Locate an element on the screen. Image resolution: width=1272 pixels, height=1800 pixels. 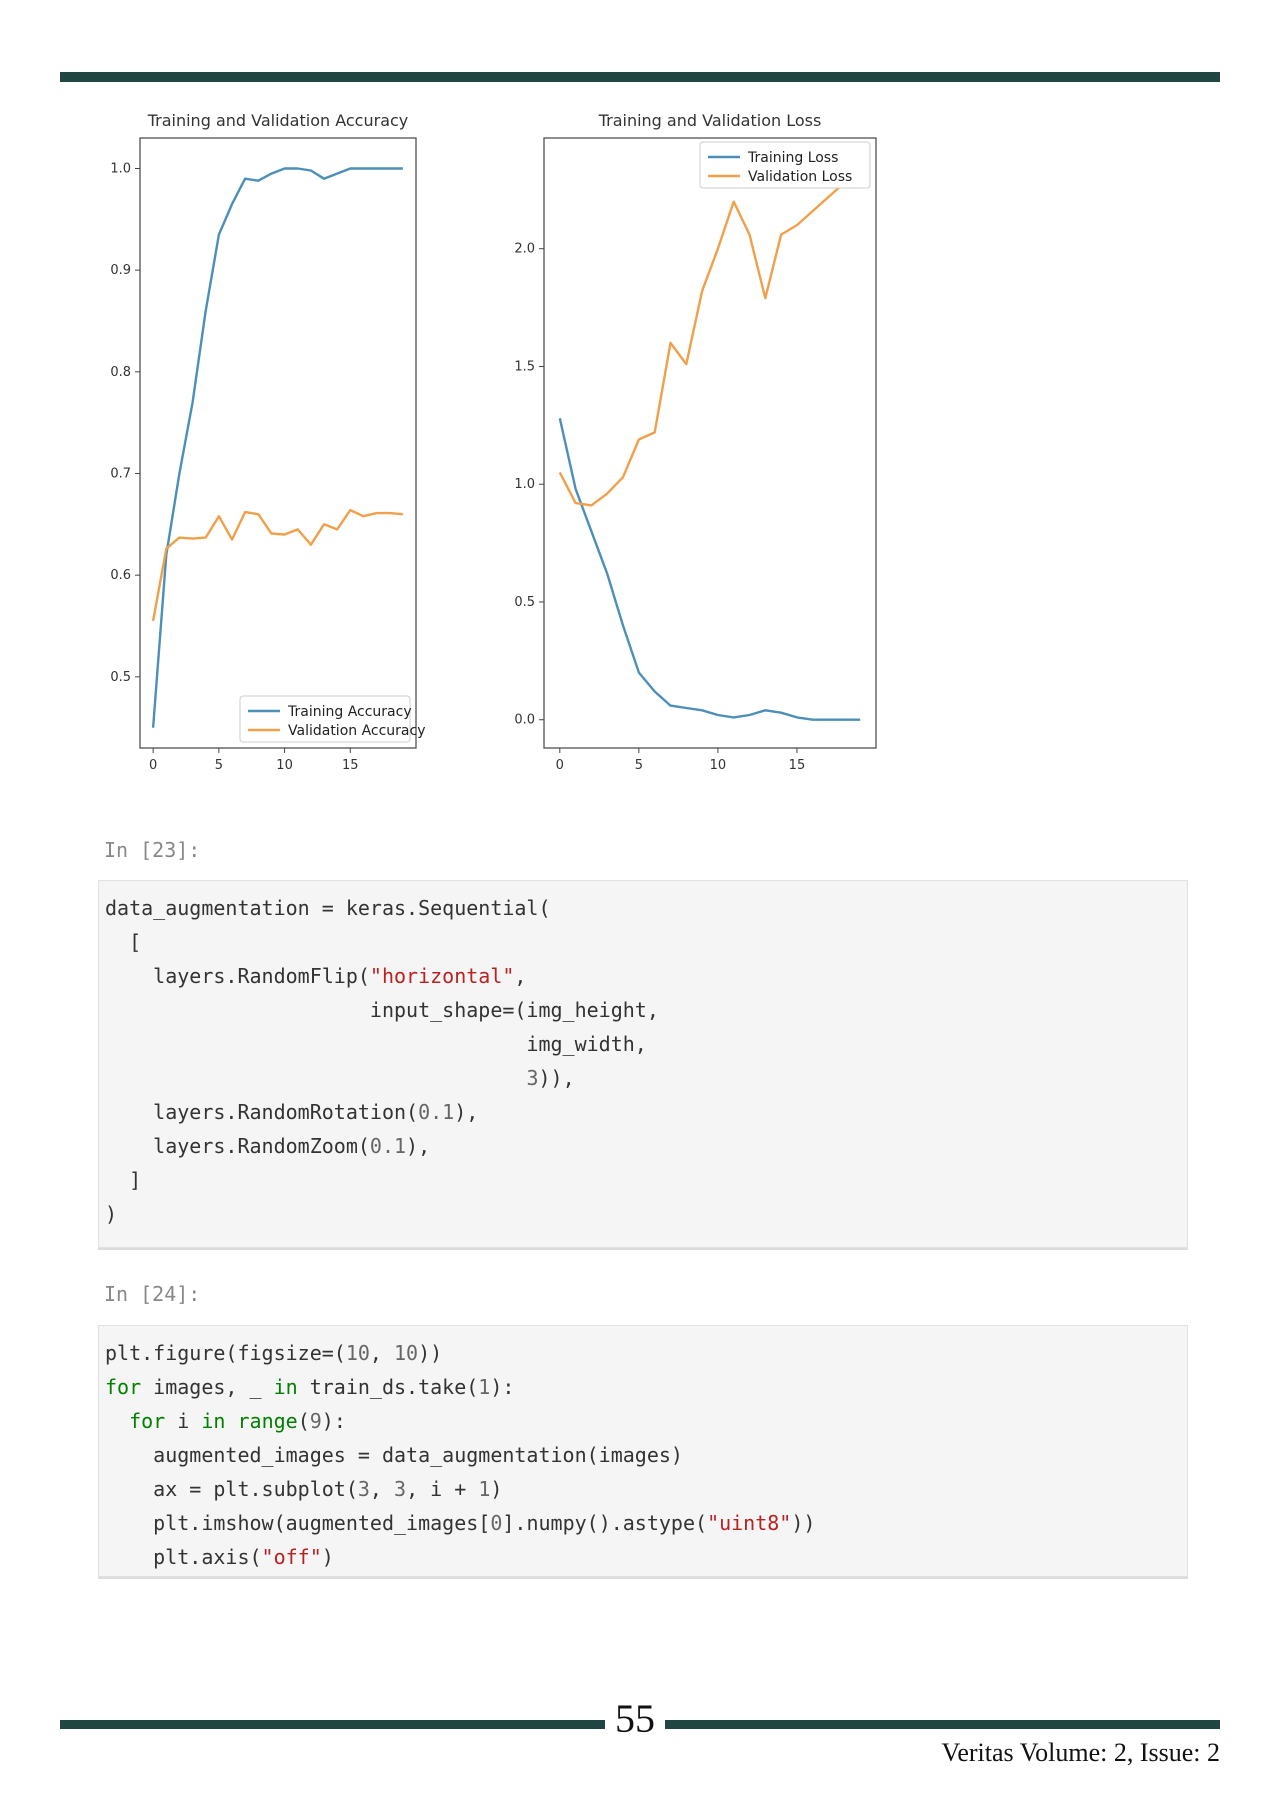
code-token: layers.RandomFlip( is located at coordinates (237, 976).